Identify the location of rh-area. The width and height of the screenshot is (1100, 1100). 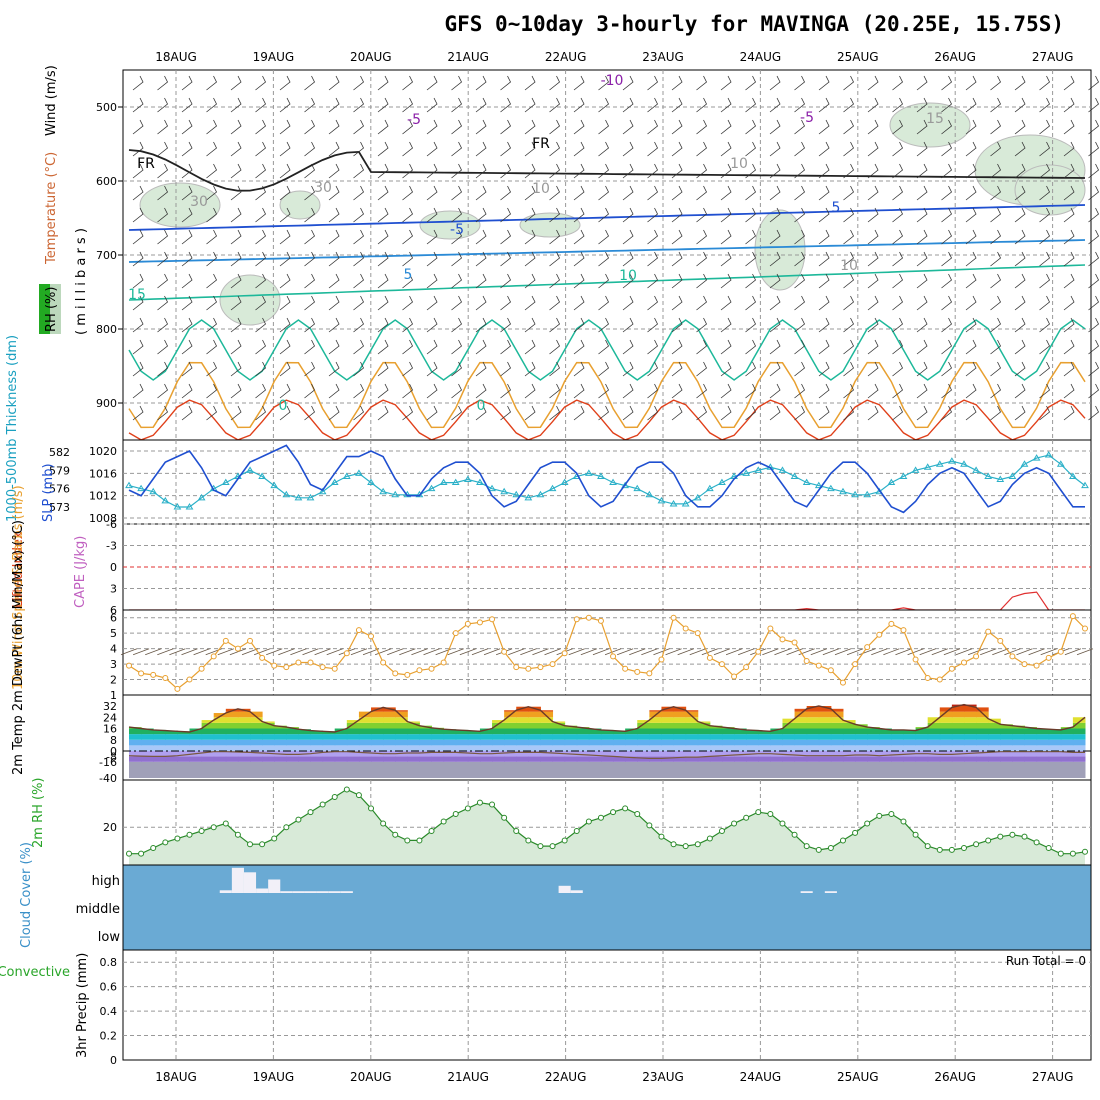
(607, 827).